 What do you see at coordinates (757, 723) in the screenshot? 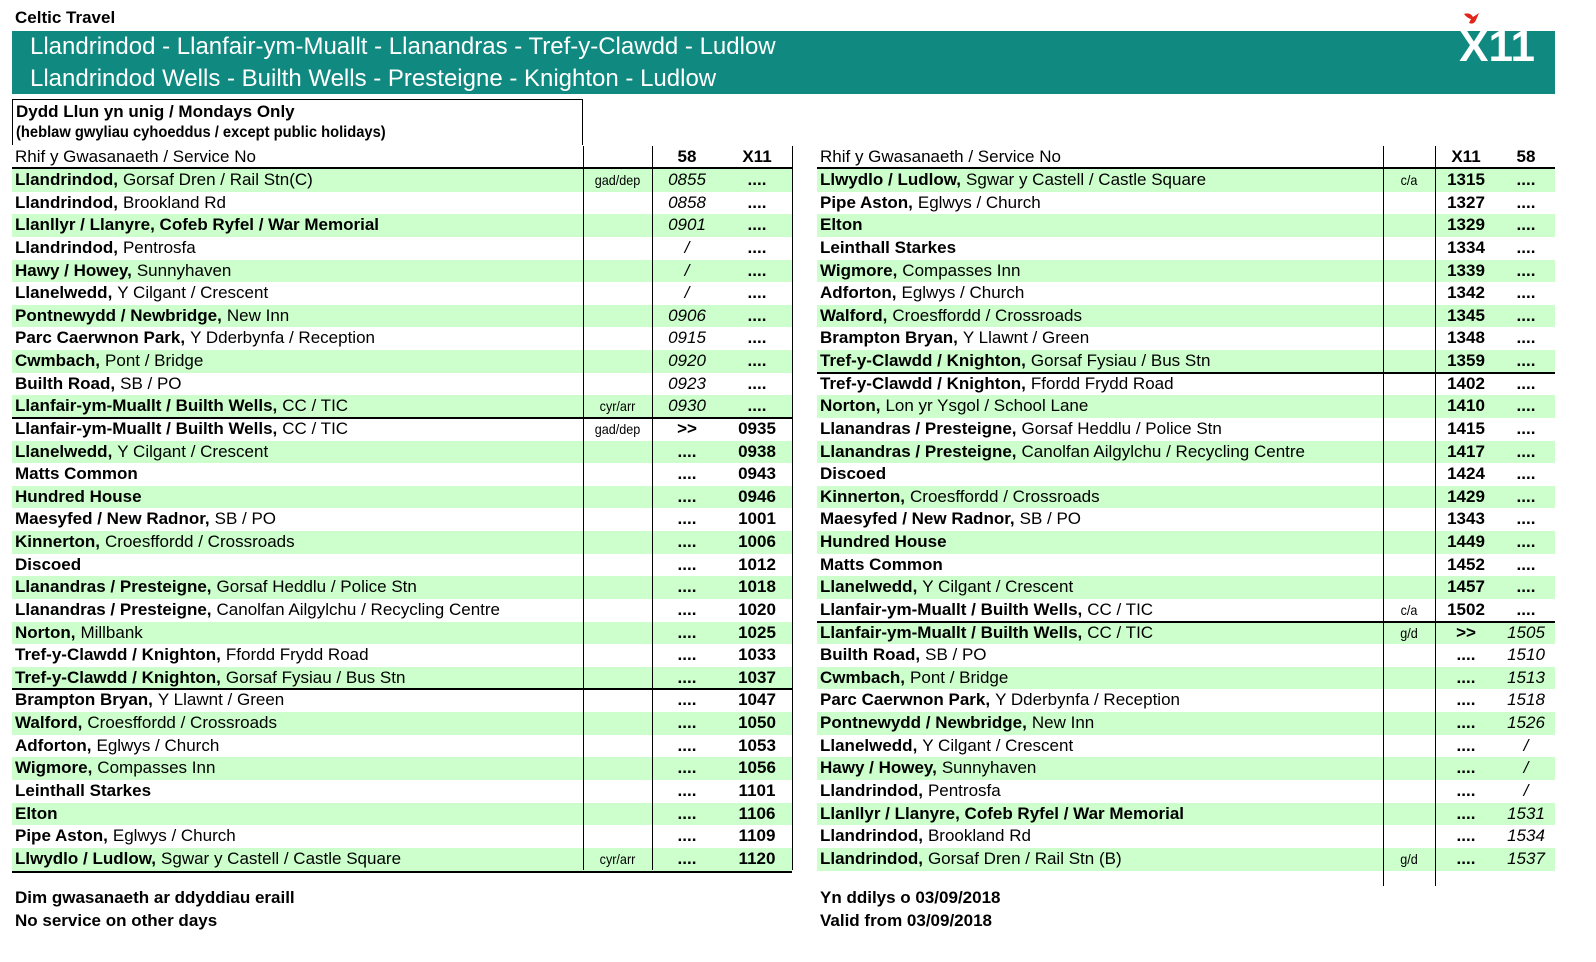
I see `time: 1050` at bounding box center [757, 723].